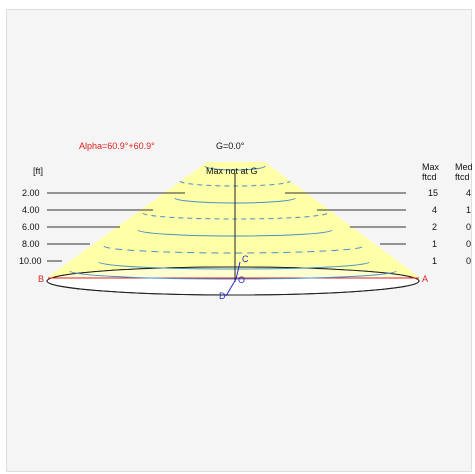  I want to click on max-col-header-line2: ftcd, so click(429, 177).